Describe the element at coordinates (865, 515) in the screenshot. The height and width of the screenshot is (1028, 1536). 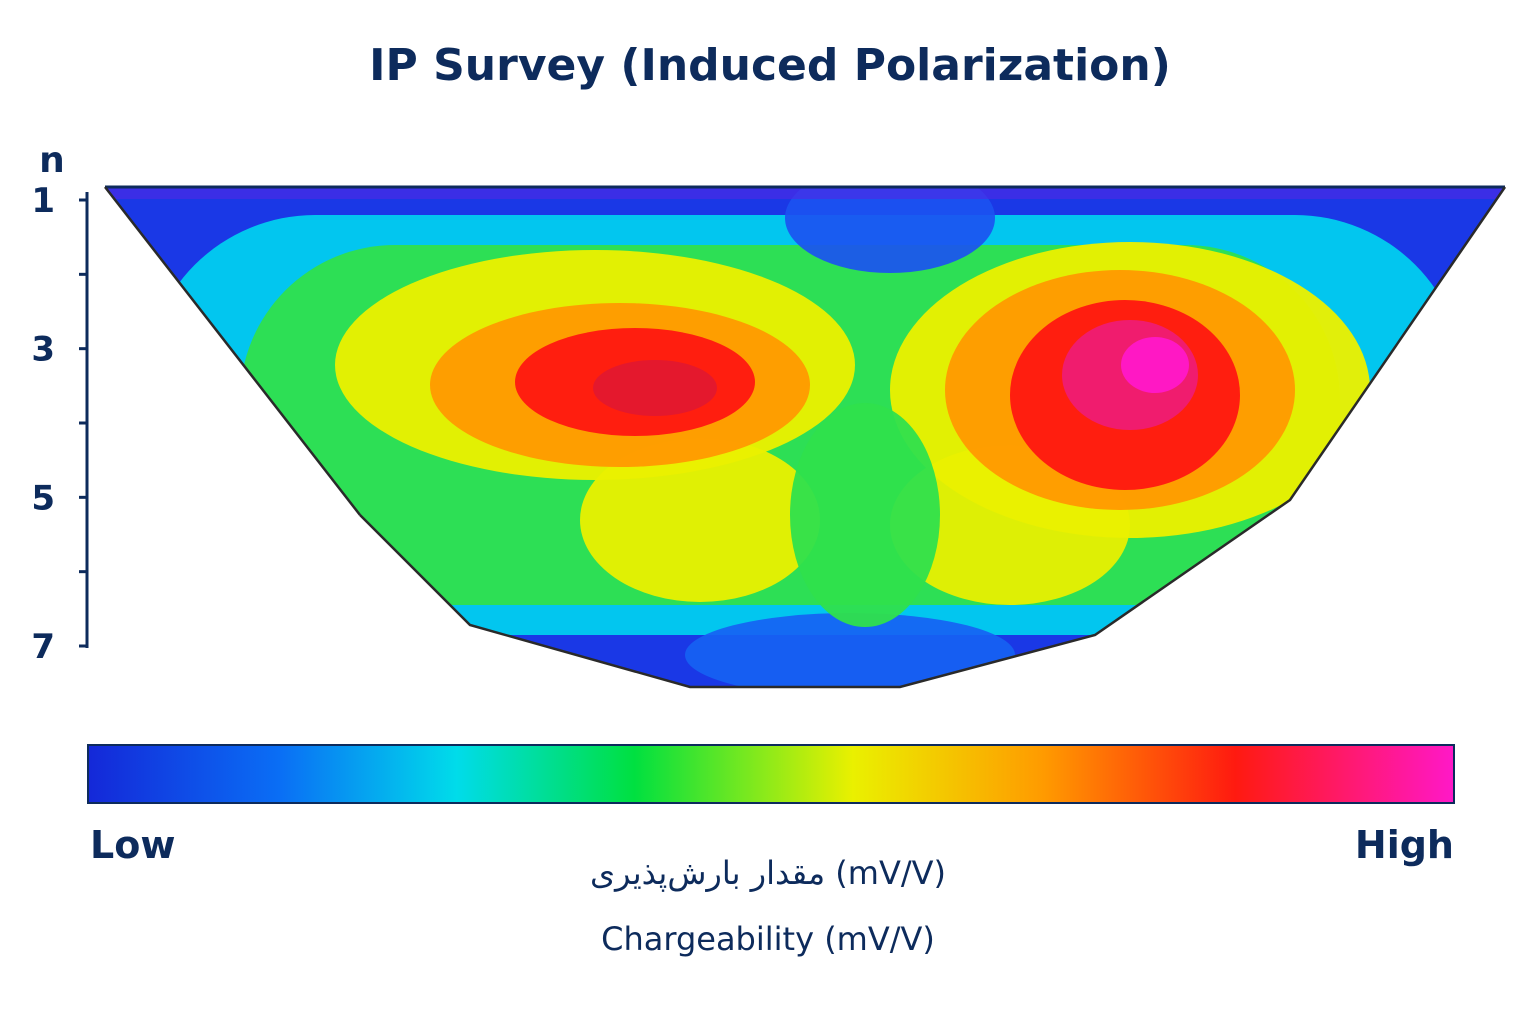
I see `heatmap-center-green` at that location.